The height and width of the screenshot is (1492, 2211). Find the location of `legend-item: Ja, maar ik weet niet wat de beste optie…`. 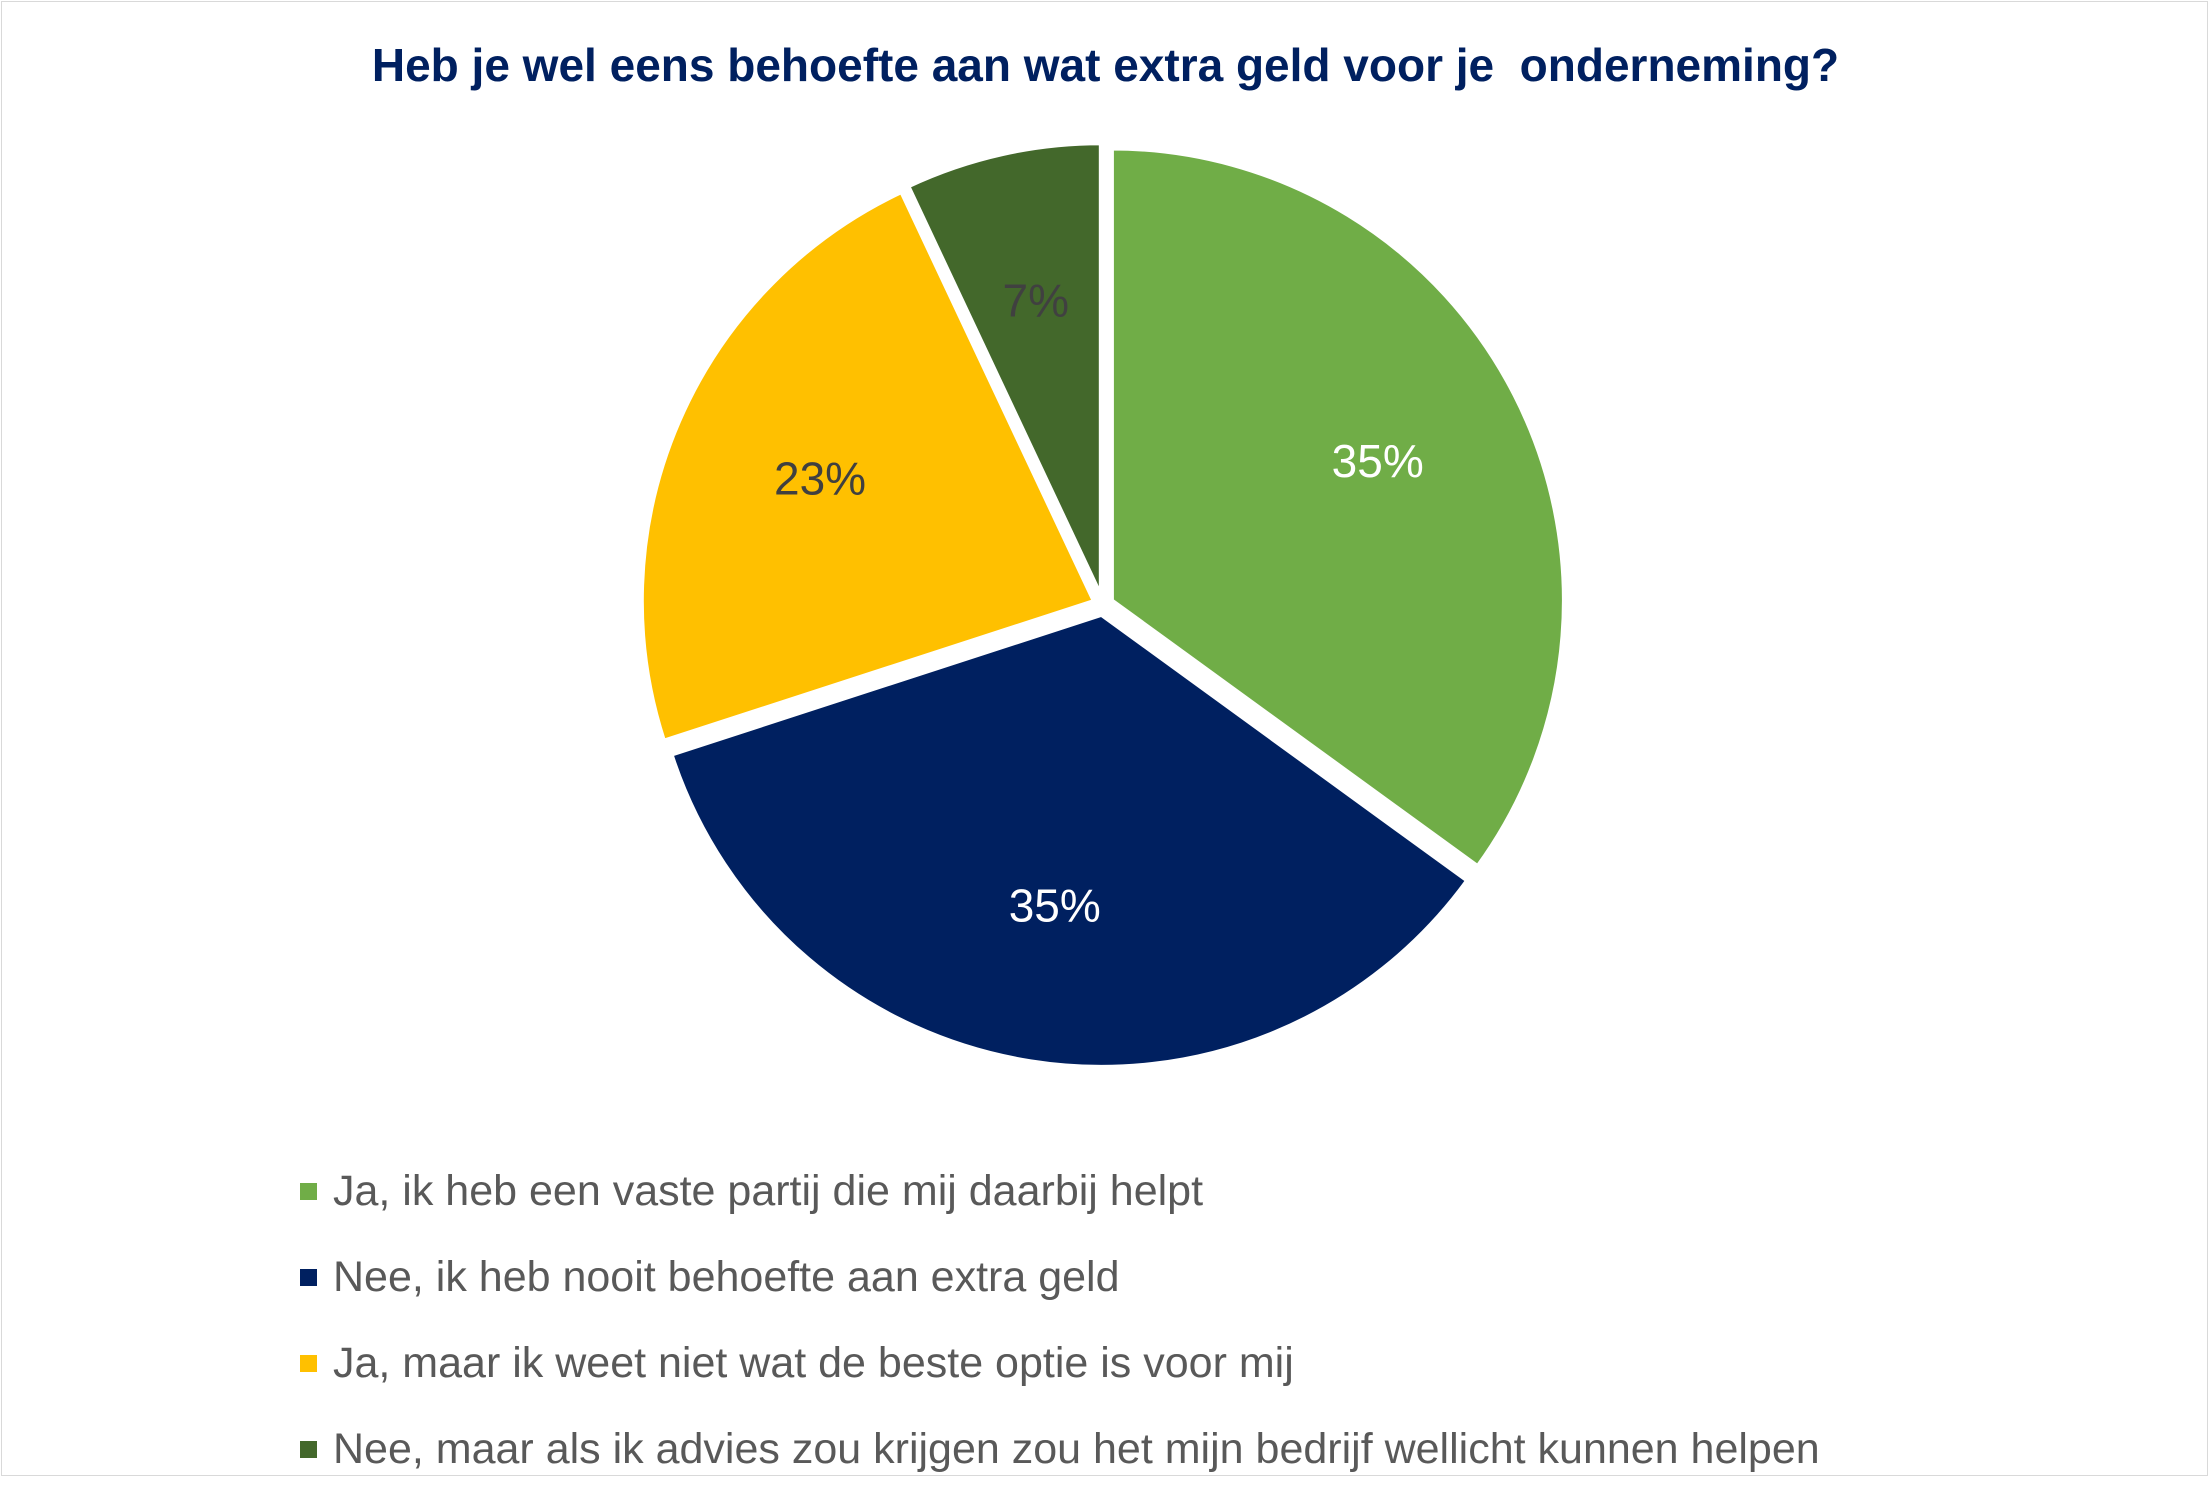

legend-item: Ja, maar ik weet niet wat de beste optie… is located at coordinates (1060, 1363).